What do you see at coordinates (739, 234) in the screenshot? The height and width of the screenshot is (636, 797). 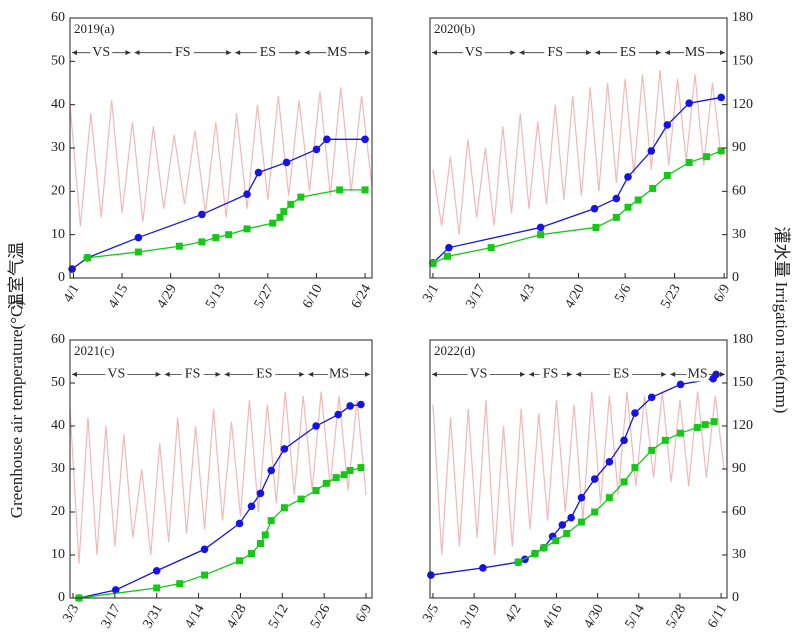 I see `y2-tick-label: 30` at bounding box center [739, 234].